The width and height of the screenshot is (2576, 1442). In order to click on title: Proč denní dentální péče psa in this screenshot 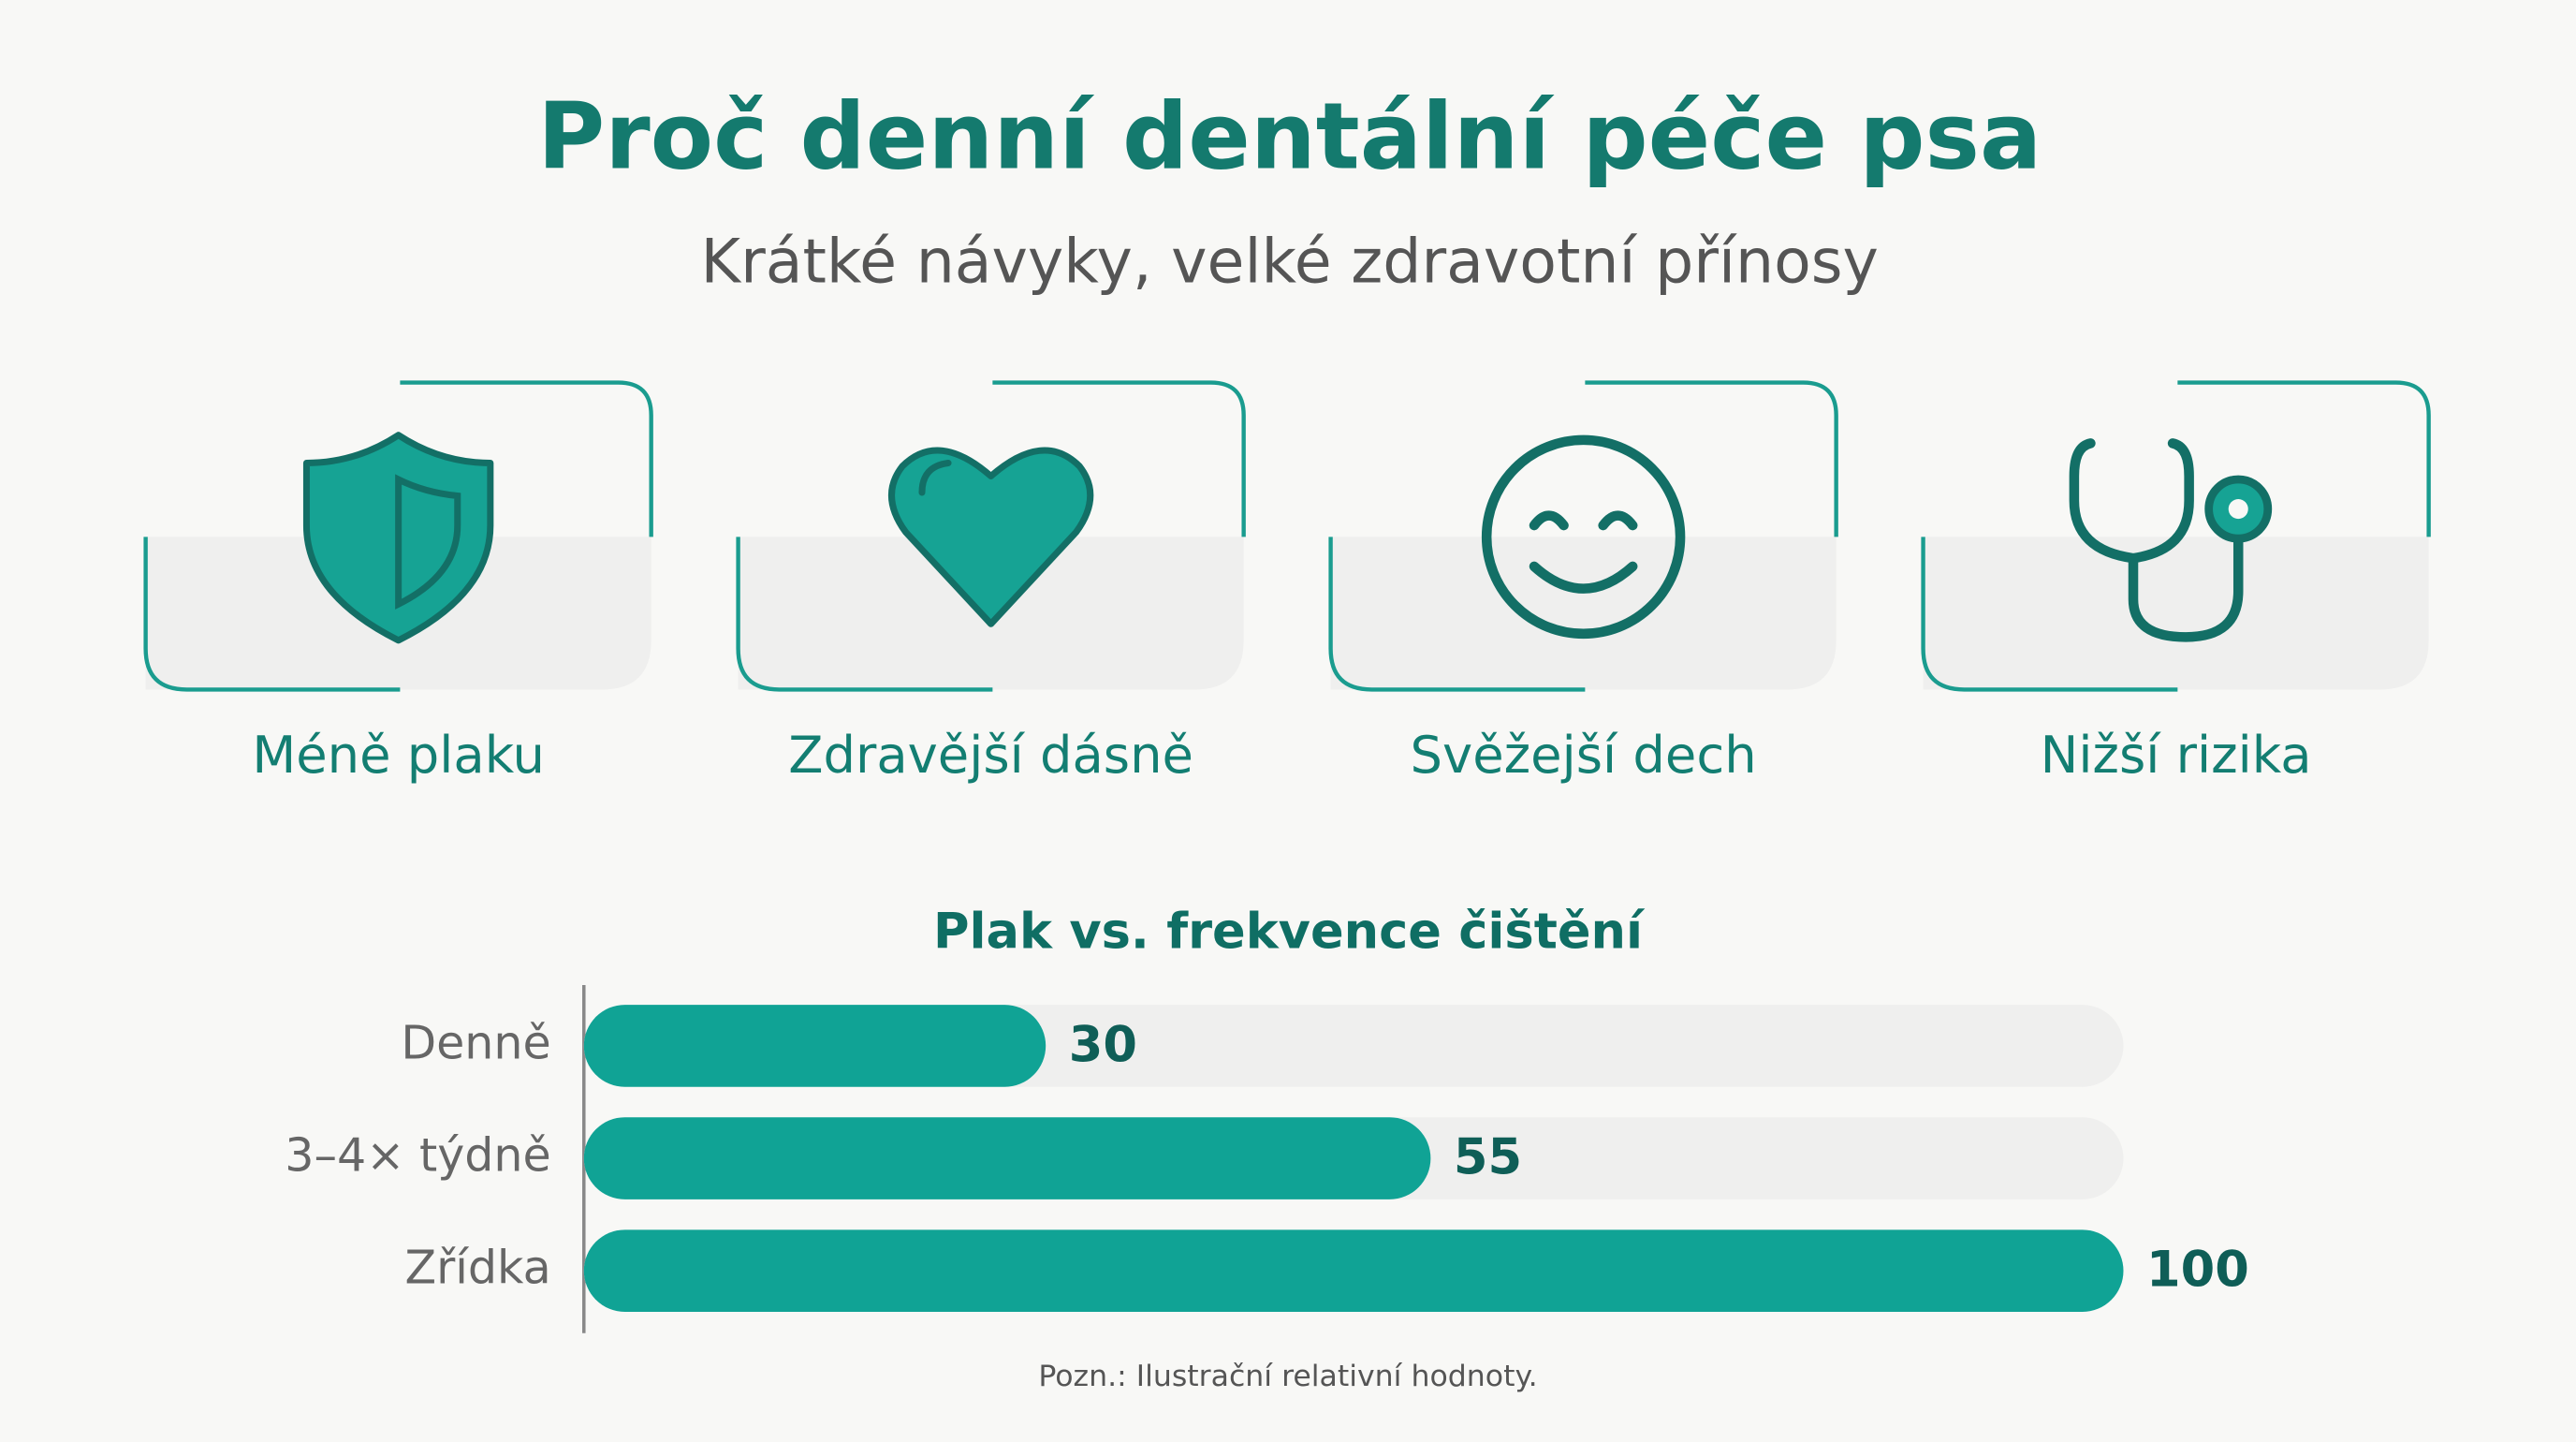, I will do `click(1289, 136)`.